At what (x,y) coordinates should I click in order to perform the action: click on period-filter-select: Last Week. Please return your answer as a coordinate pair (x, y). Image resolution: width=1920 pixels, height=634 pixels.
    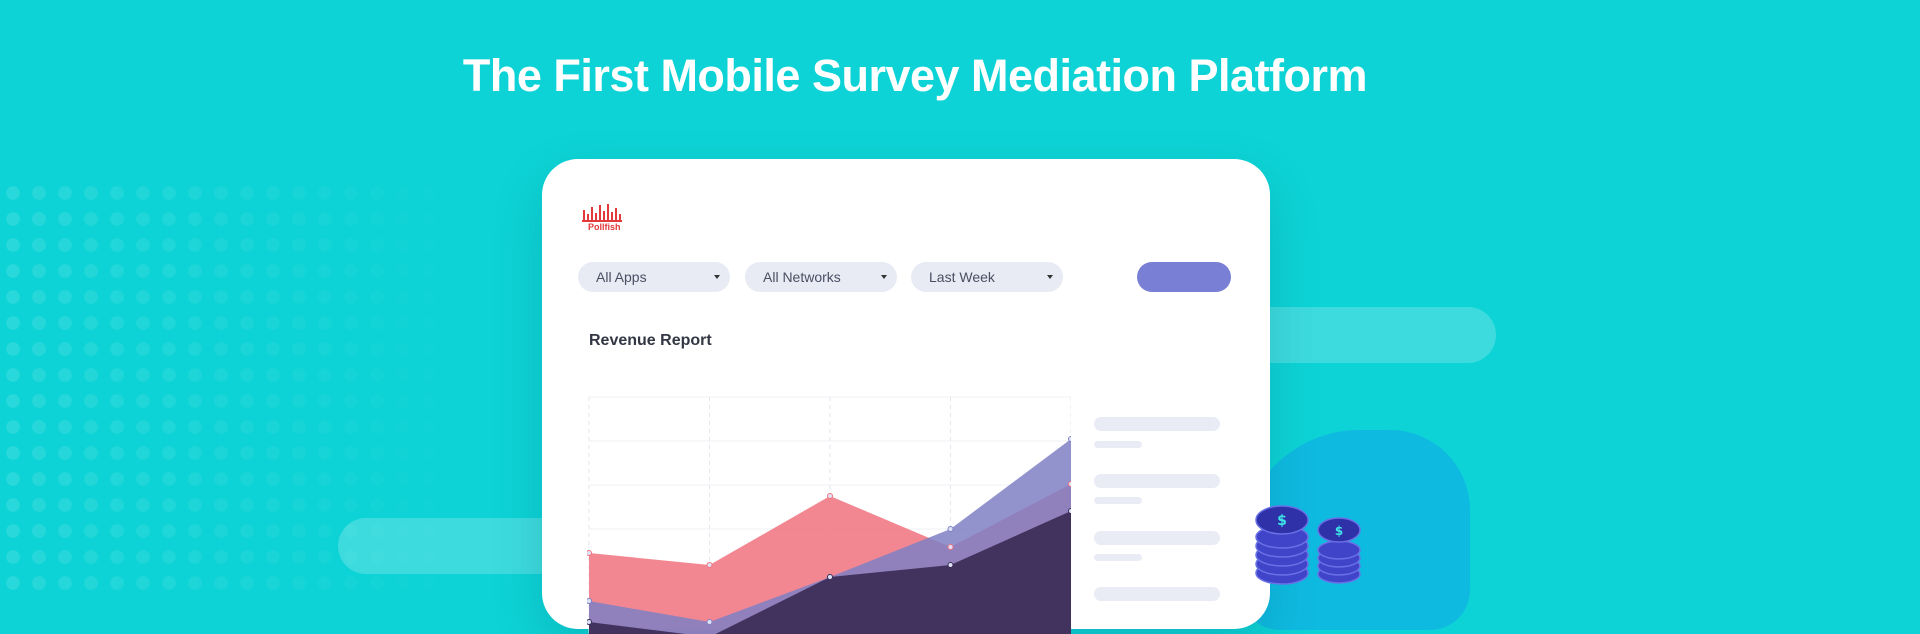
    Looking at the image, I should click on (987, 277).